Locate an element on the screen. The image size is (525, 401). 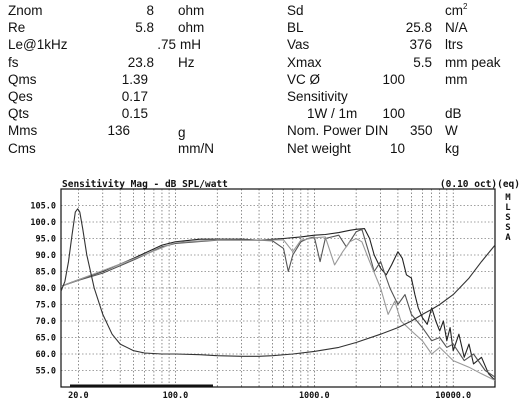
spec-label-sensitivity: Sensitivity is located at coordinates (317, 96).